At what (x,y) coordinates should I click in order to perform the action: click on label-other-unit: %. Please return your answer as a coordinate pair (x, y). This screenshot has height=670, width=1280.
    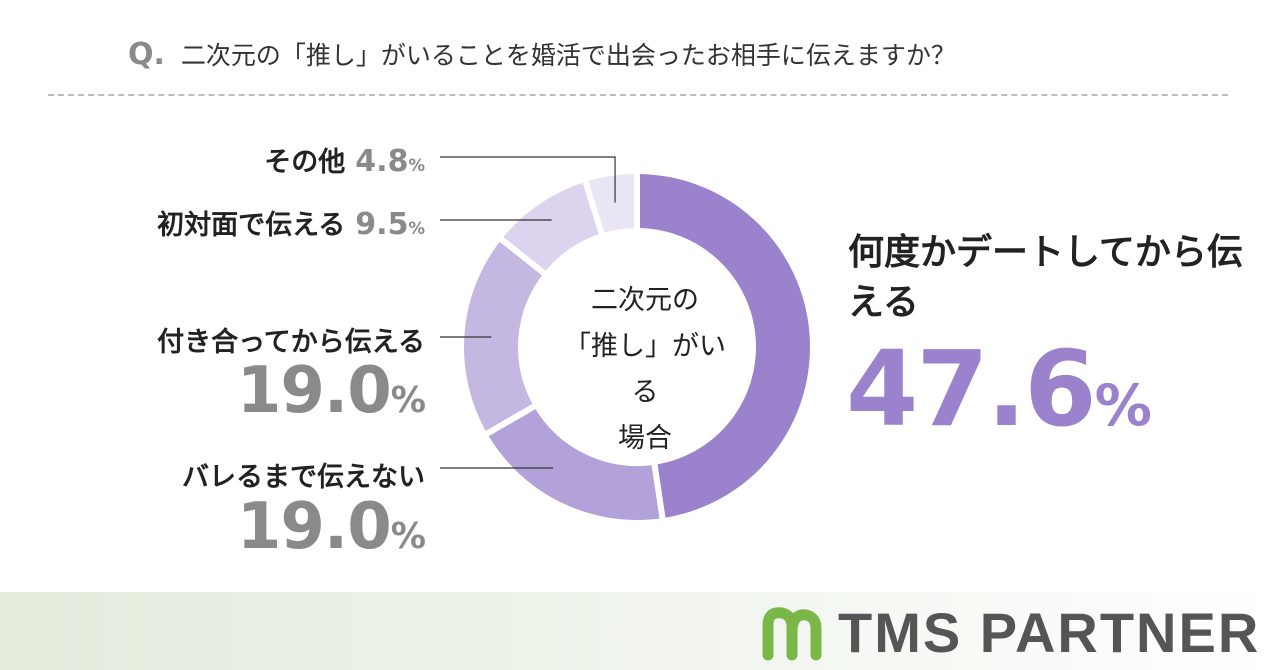
    Looking at the image, I should click on (416, 165).